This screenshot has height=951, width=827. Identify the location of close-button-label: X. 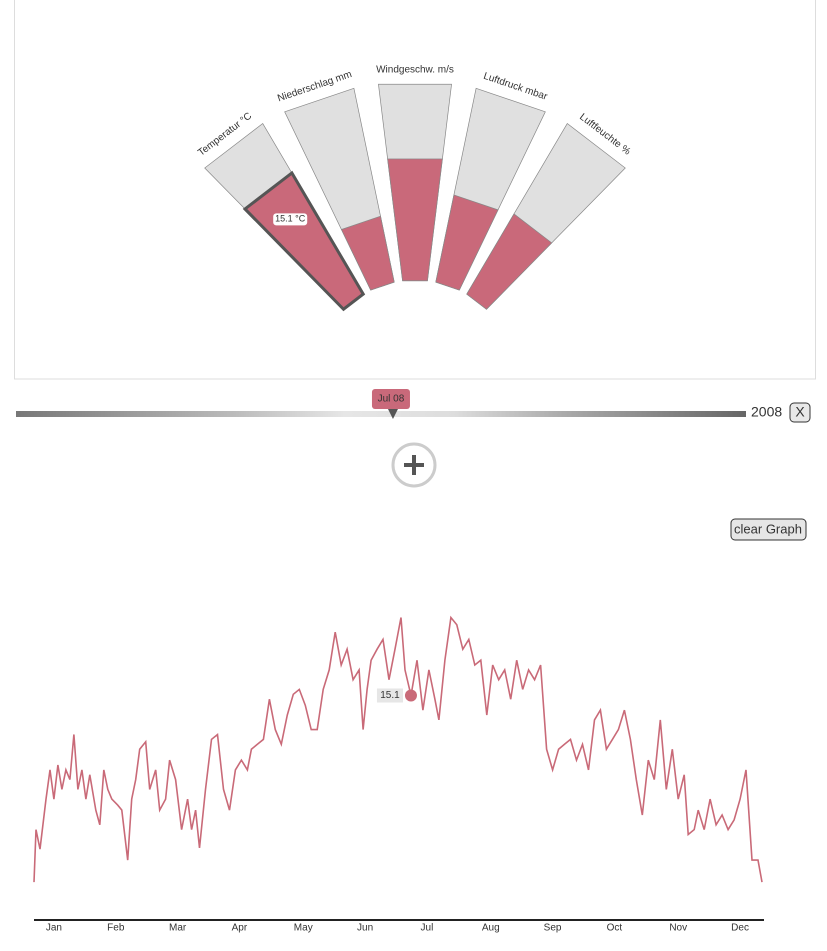
(800, 412).